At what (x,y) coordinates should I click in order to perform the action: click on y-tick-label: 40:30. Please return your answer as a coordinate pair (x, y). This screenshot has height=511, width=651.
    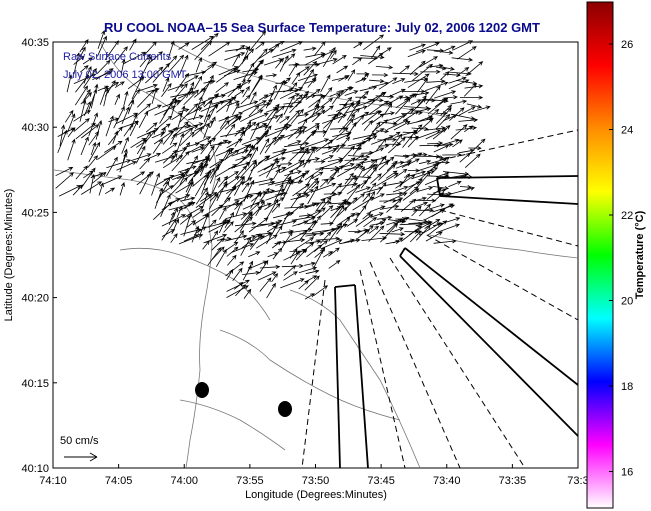
    Looking at the image, I should click on (35, 128).